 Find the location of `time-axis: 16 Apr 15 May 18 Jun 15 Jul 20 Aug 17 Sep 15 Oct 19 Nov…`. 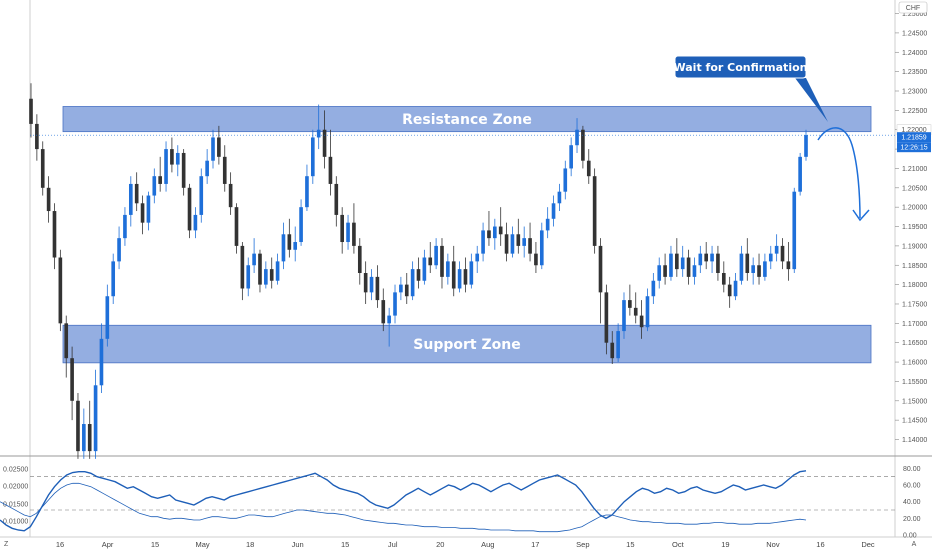

time-axis: 16 Apr 15 May 18 Jun 15 Jul 20 Aug 17 Sep 15 Oct 19 Nov… is located at coordinates (465, 544).